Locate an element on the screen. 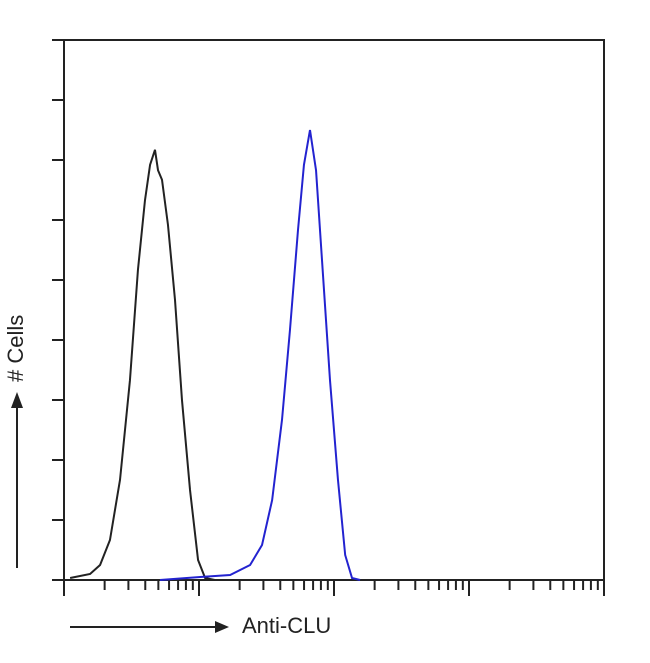  histogram-line is located at coordinates (142, 365).